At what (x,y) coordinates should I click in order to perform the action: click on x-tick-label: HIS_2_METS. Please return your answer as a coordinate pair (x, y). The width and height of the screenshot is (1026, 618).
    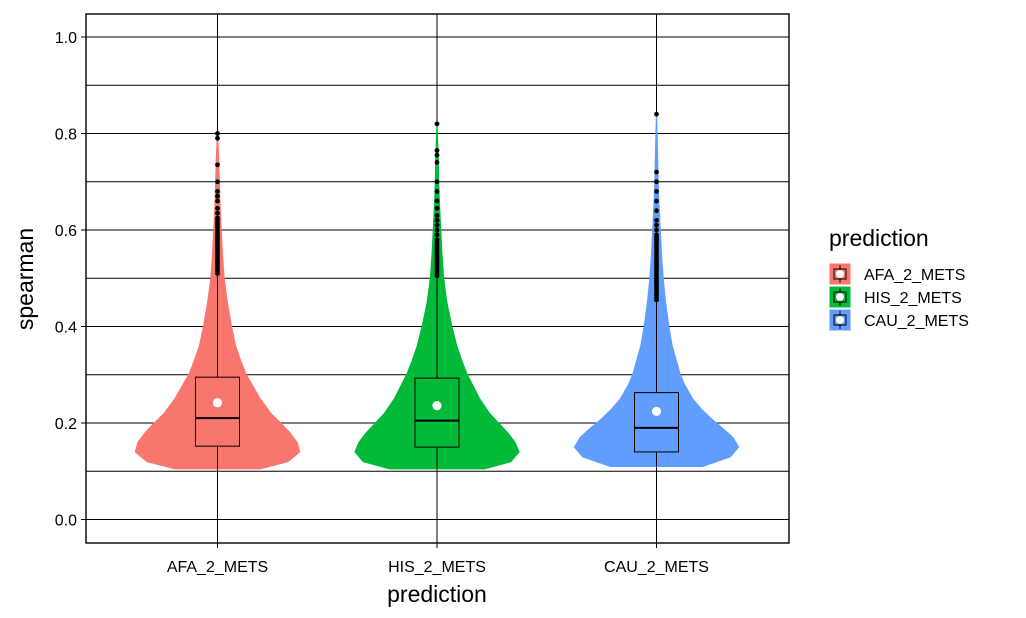
    Looking at the image, I should click on (437, 567).